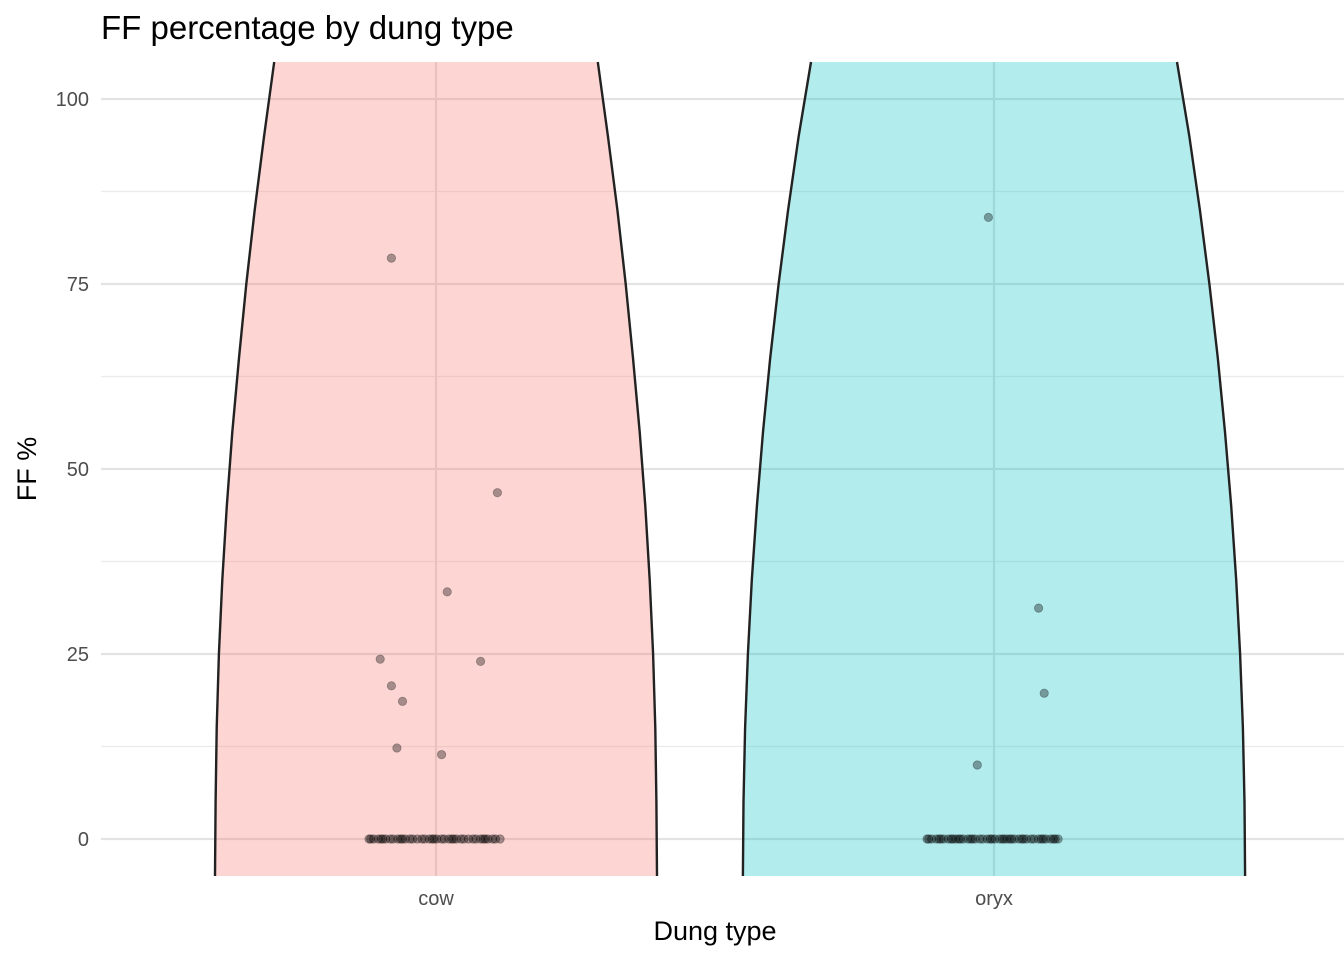 Image resolution: width=1344 pixels, height=960 pixels. What do you see at coordinates (72, 470) in the screenshot?
I see `y-tick-labels: 0 25 50 75 100` at bounding box center [72, 470].